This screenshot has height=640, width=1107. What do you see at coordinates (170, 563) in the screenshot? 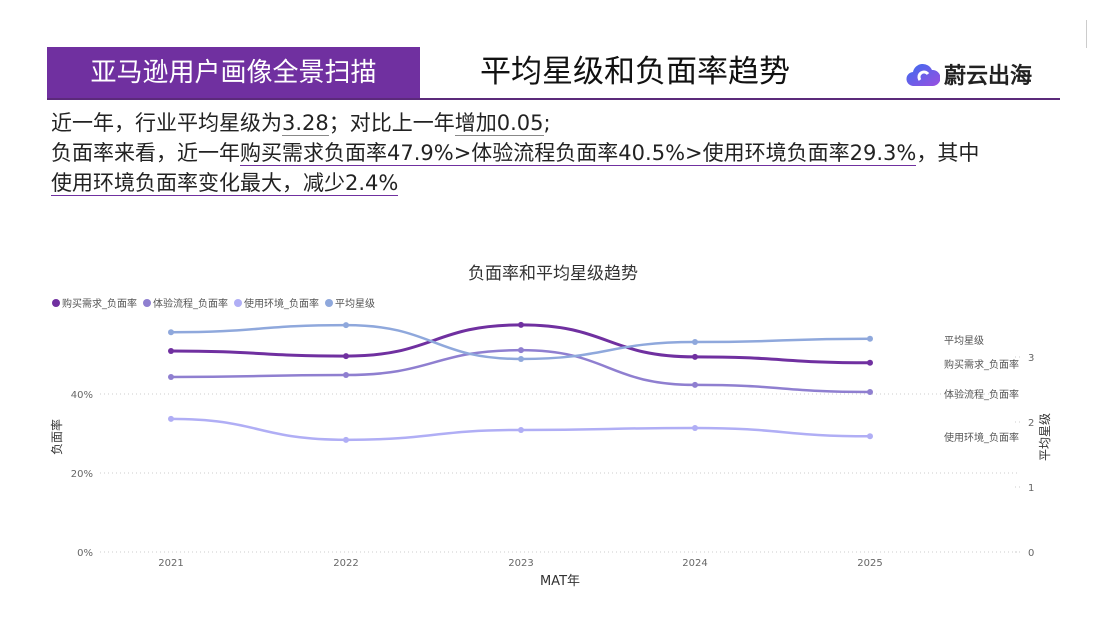
I see `x-tick-label: 2021` at bounding box center [170, 563].